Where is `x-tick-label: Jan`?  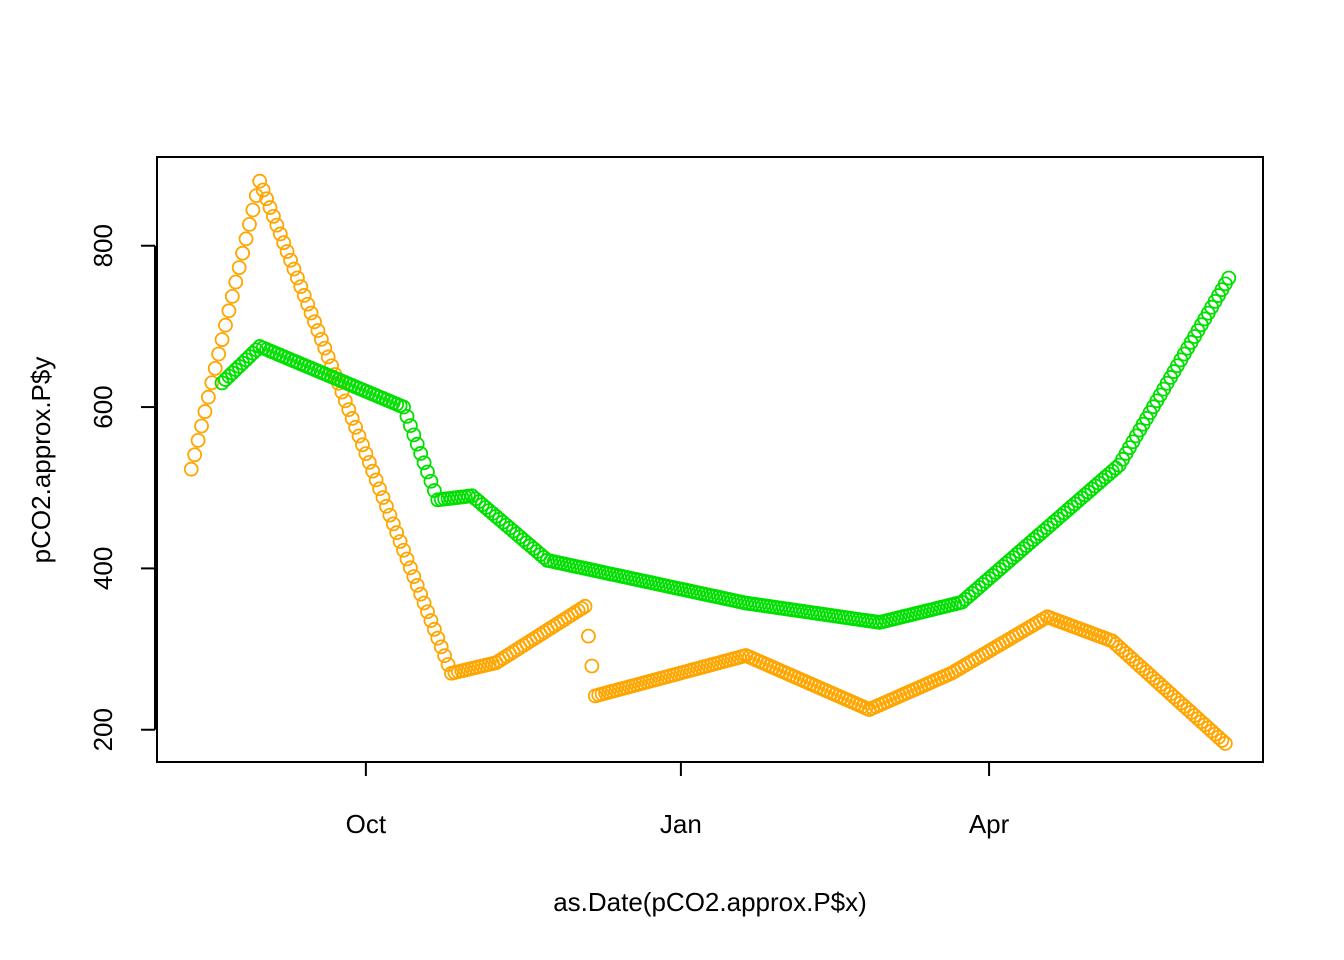
x-tick-label: Jan is located at coordinates (681, 824).